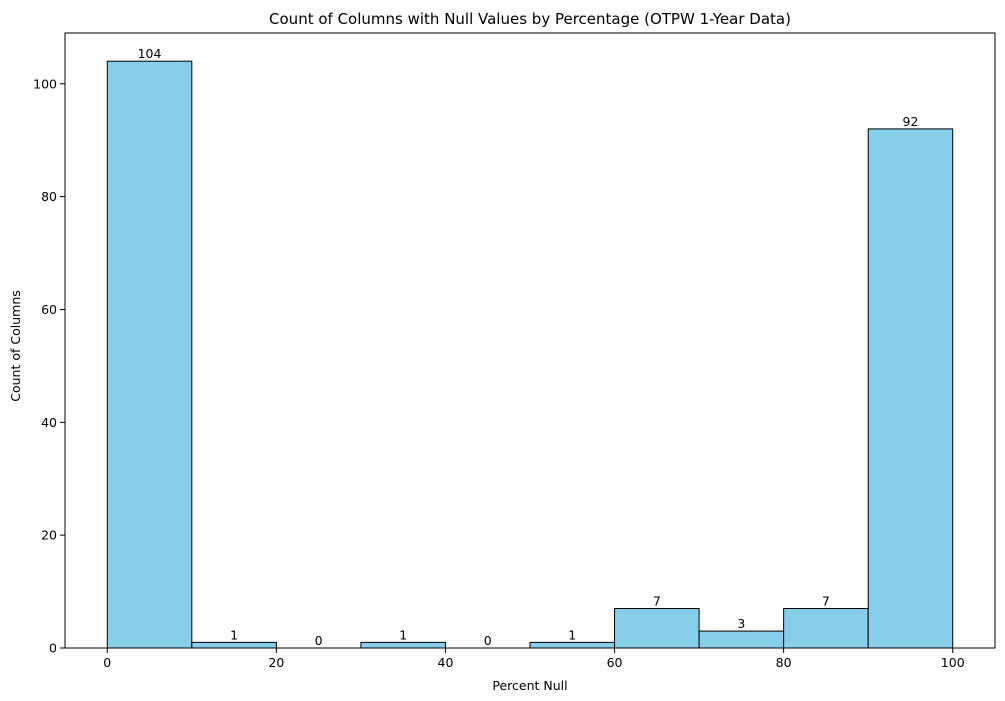  Describe the element at coordinates (741, 623) in the screenshot. I see `bar-value-label-7: 3` at that location.